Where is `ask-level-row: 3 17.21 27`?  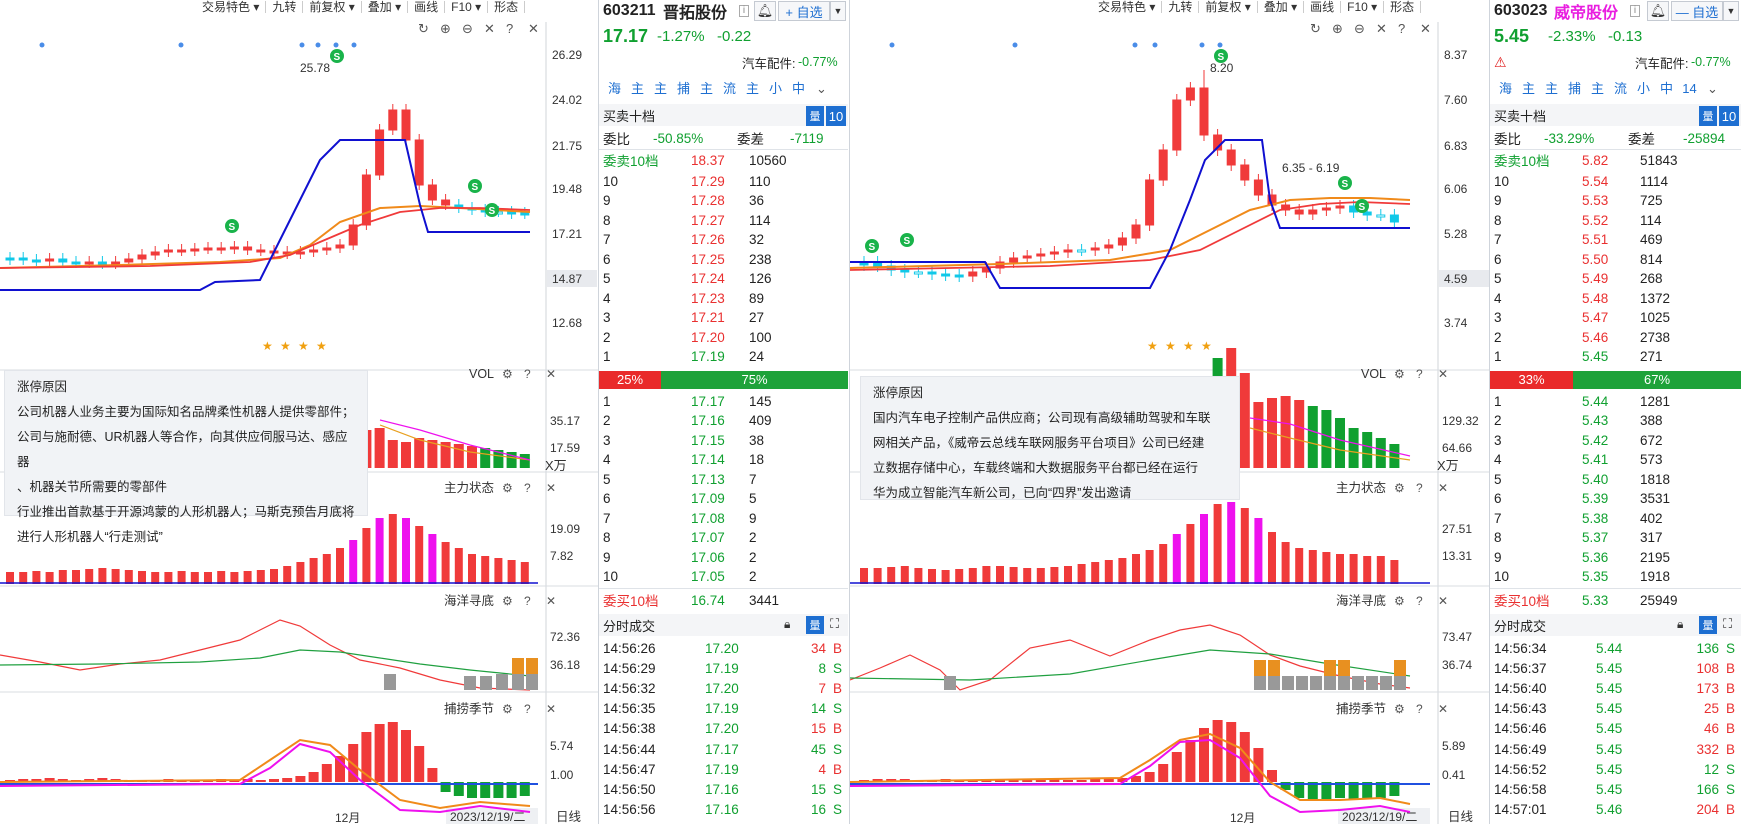
ask-level-row: 3 17.21 27 is located at coordinates (723, 318).